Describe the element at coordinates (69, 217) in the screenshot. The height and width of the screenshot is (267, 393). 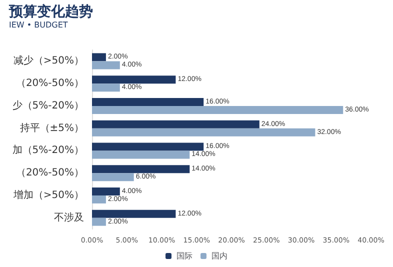
I see `y-tick-label: 不涉及` at that location.